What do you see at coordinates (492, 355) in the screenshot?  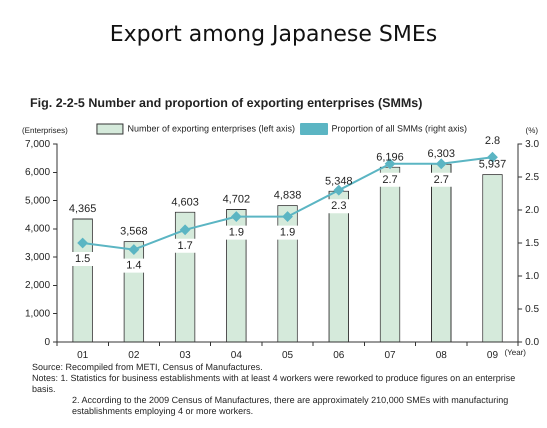 I see `x-tick-label: 09` at bounding box center [492, 355].